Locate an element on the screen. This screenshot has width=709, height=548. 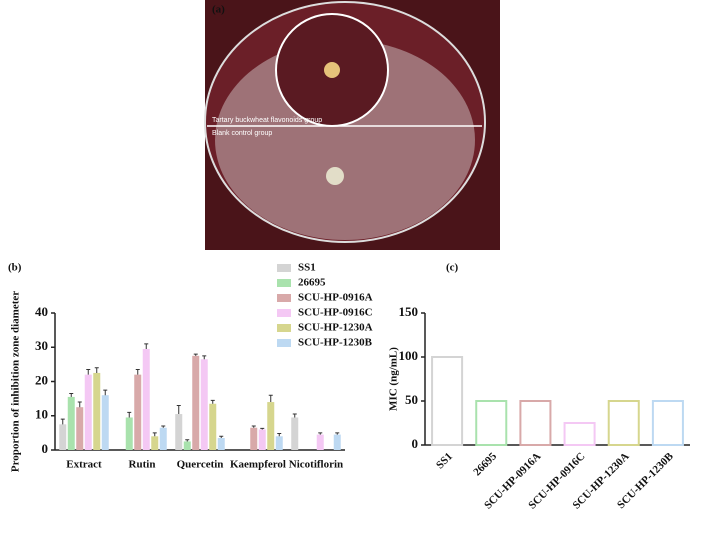
legend-label: SS1 is located at coordinates (307, 268).